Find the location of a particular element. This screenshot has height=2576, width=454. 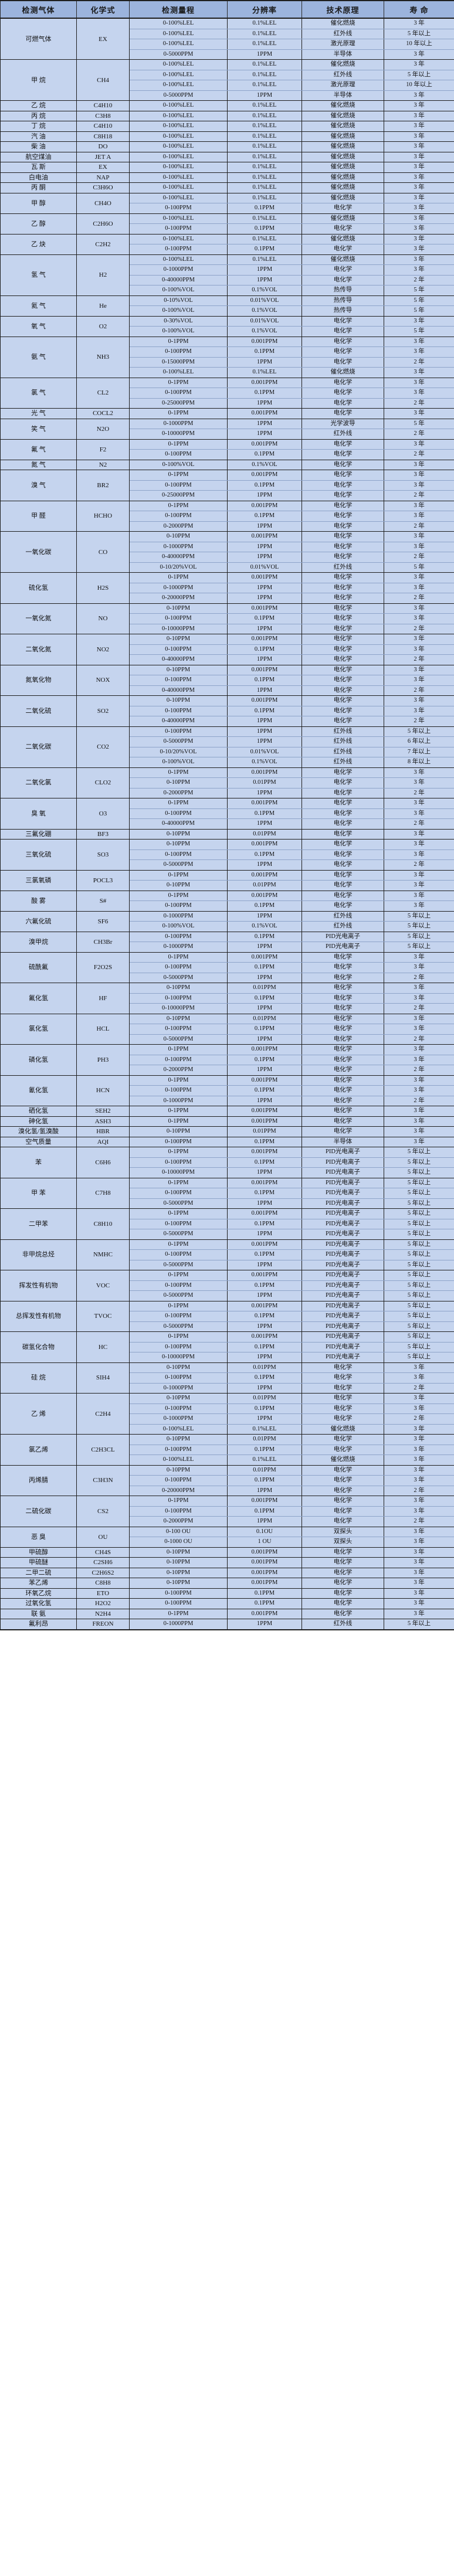

gas-name-cell: 氟化氢 is located at coordinates (38, 999).